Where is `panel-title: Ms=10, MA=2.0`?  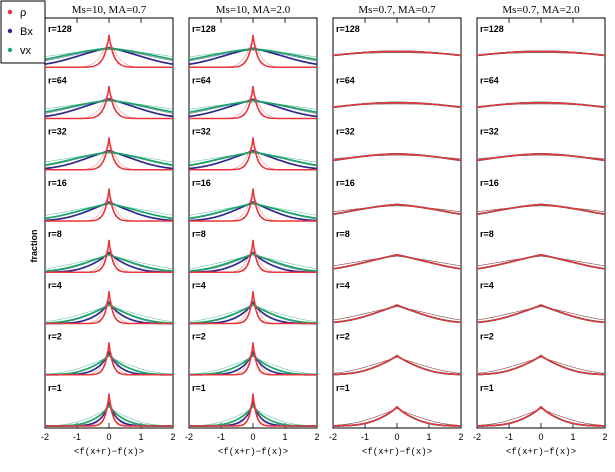 panel-title: Ms=10, MA=2.0 is located at coordinates (253, 10).